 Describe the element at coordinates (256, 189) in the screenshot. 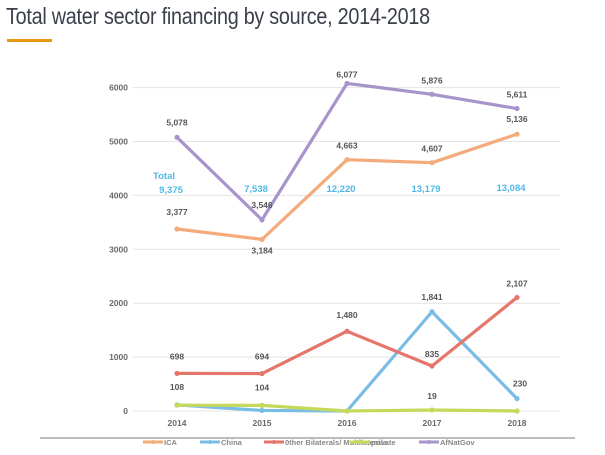

I see `total-value: 7,538` at that location.